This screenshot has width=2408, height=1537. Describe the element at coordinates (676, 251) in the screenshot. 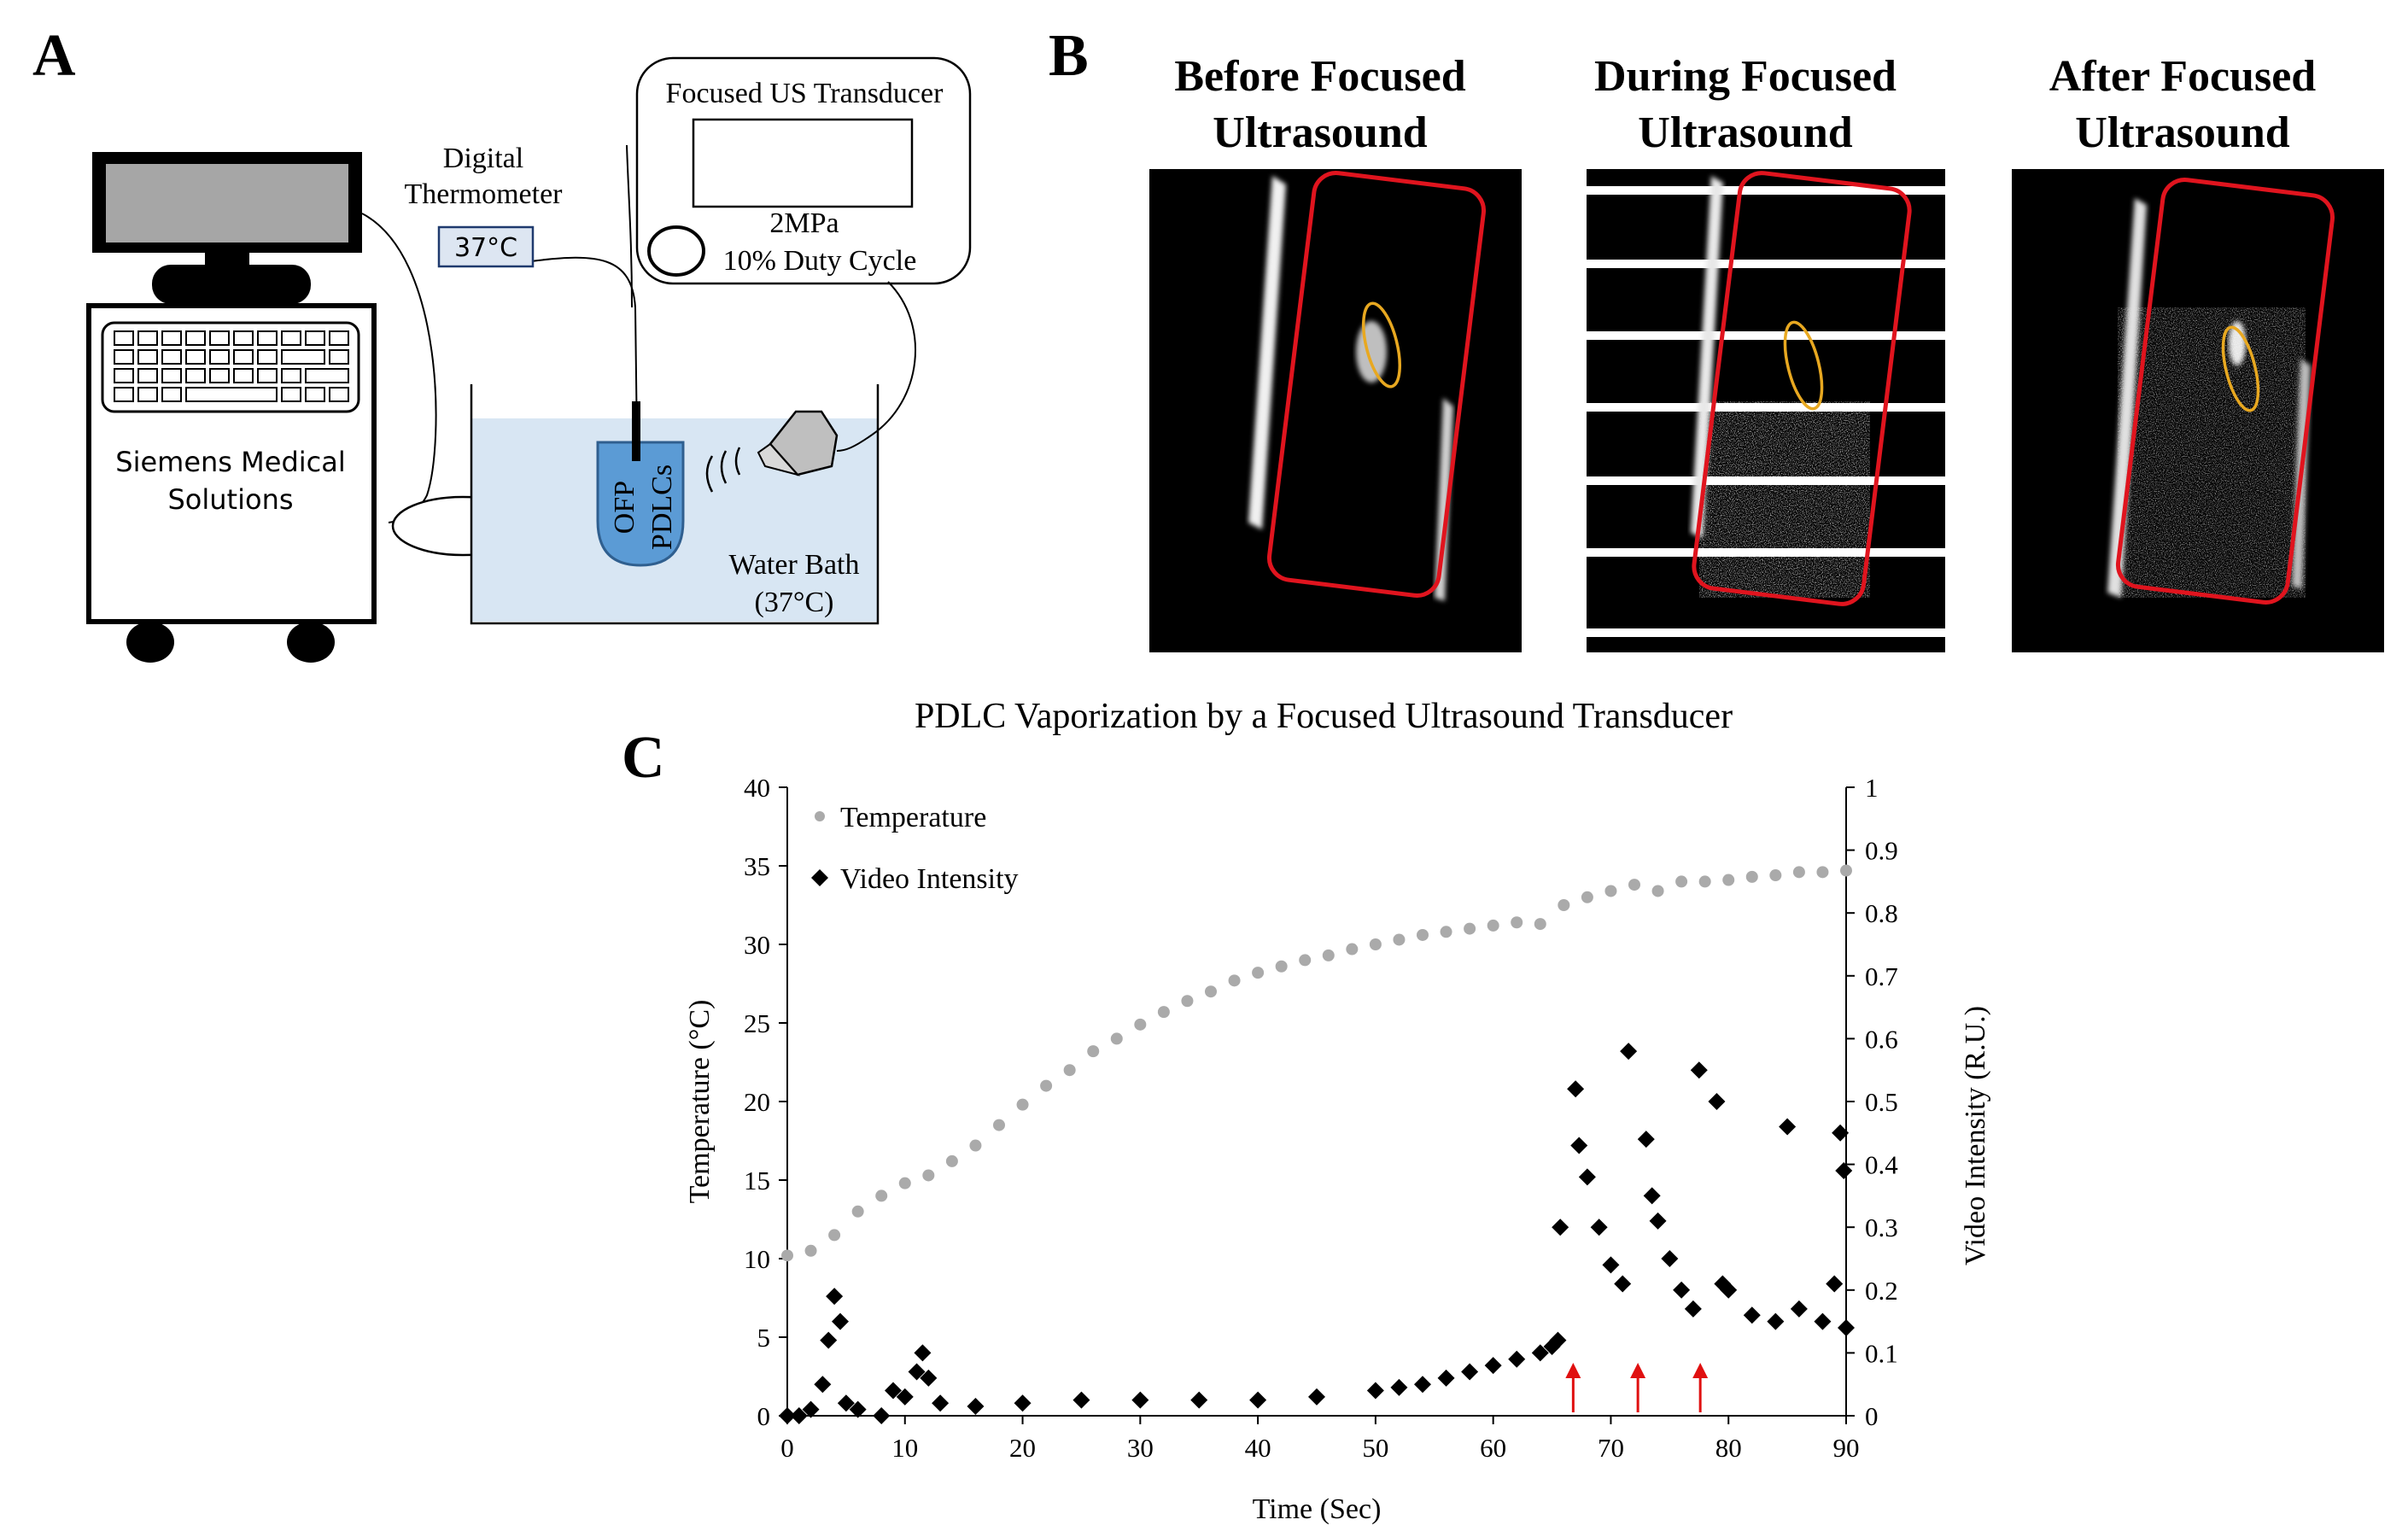

I see `controller-knob` at that location.